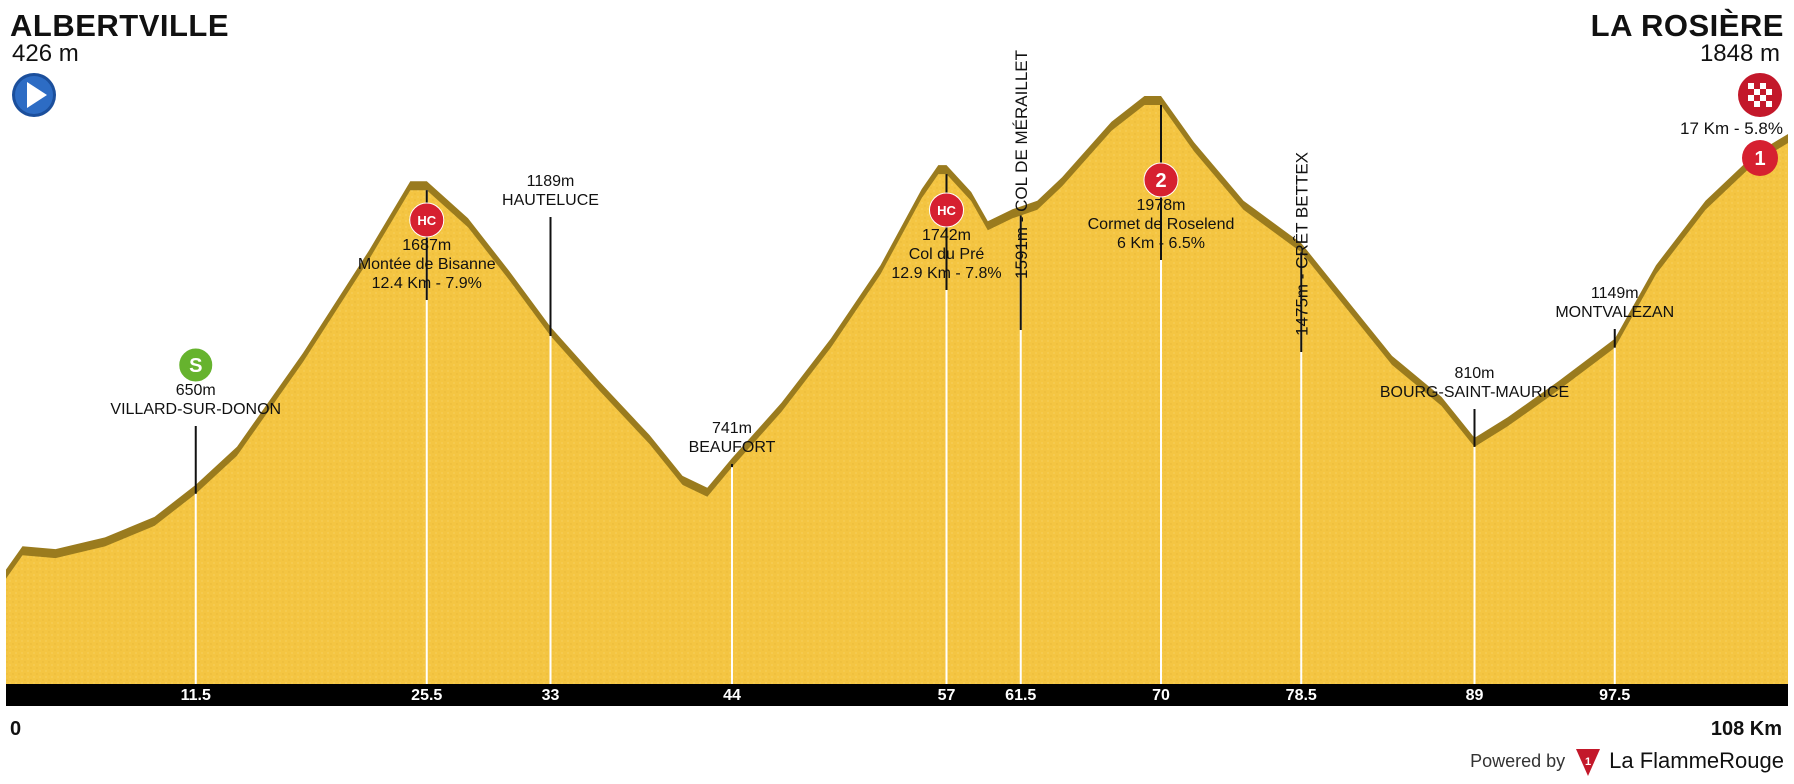 The image size is (1794, 784). What do you see at coordinates (1161, 243) in the screenshot?
I see `marker-label: 6 Km - 6.5%` at bounding box center [1161, 243].